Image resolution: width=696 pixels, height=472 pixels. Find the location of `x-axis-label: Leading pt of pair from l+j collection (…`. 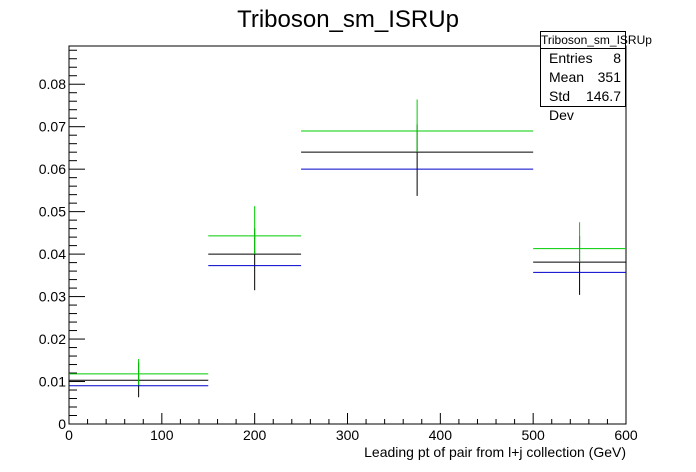

x-axis-label: Leading pt of pair from l+j collection (… is located at coordinates (495, 452).